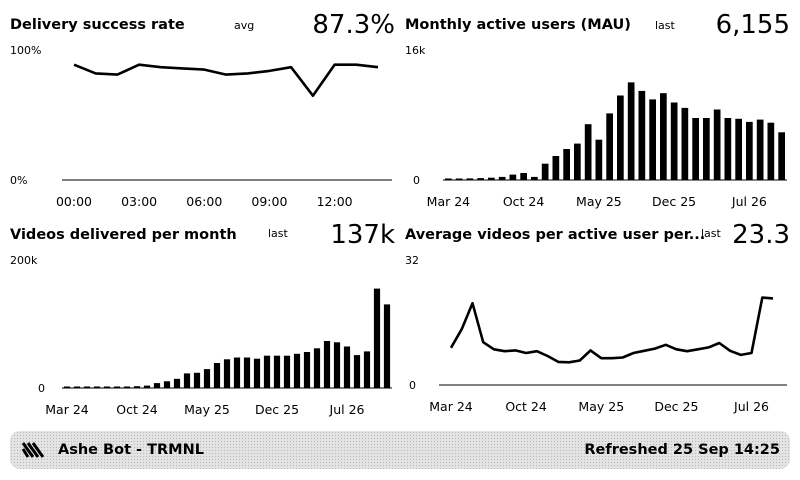 This screenshot has height=480, width=800. What do you see at coordinates (24, 260) in the screenshot?
I see `y-tick-label-max: 200k` at bounding box center [24, 260].